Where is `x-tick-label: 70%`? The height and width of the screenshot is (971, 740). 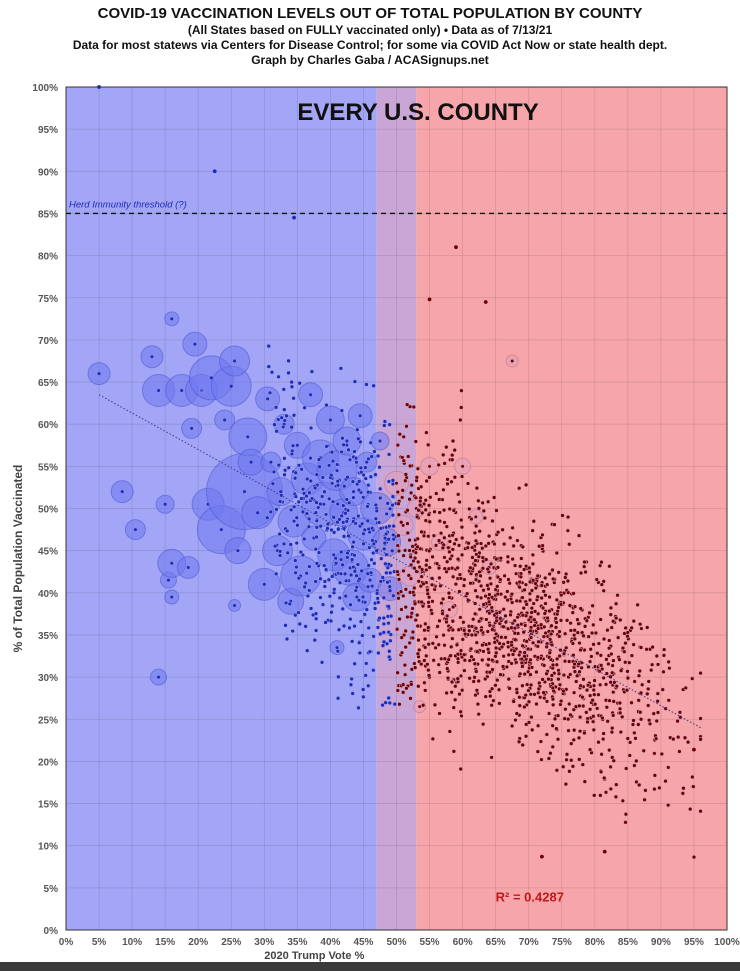
x-tick-label: 70% is located at coordinates (529, 942).